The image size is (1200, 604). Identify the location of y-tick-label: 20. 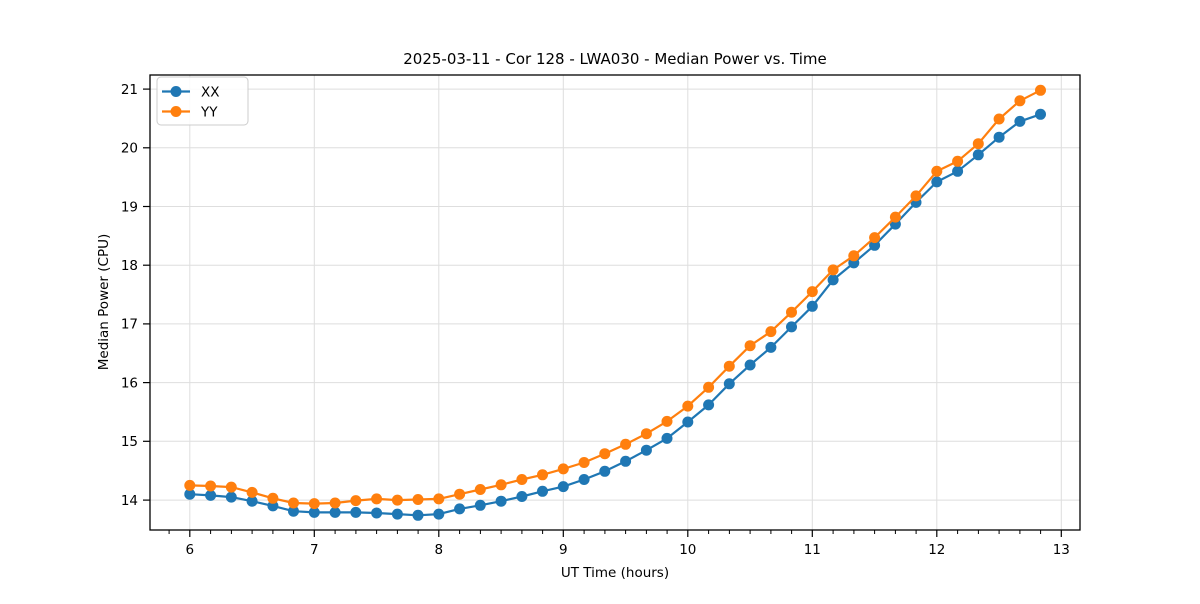
(129, 149).